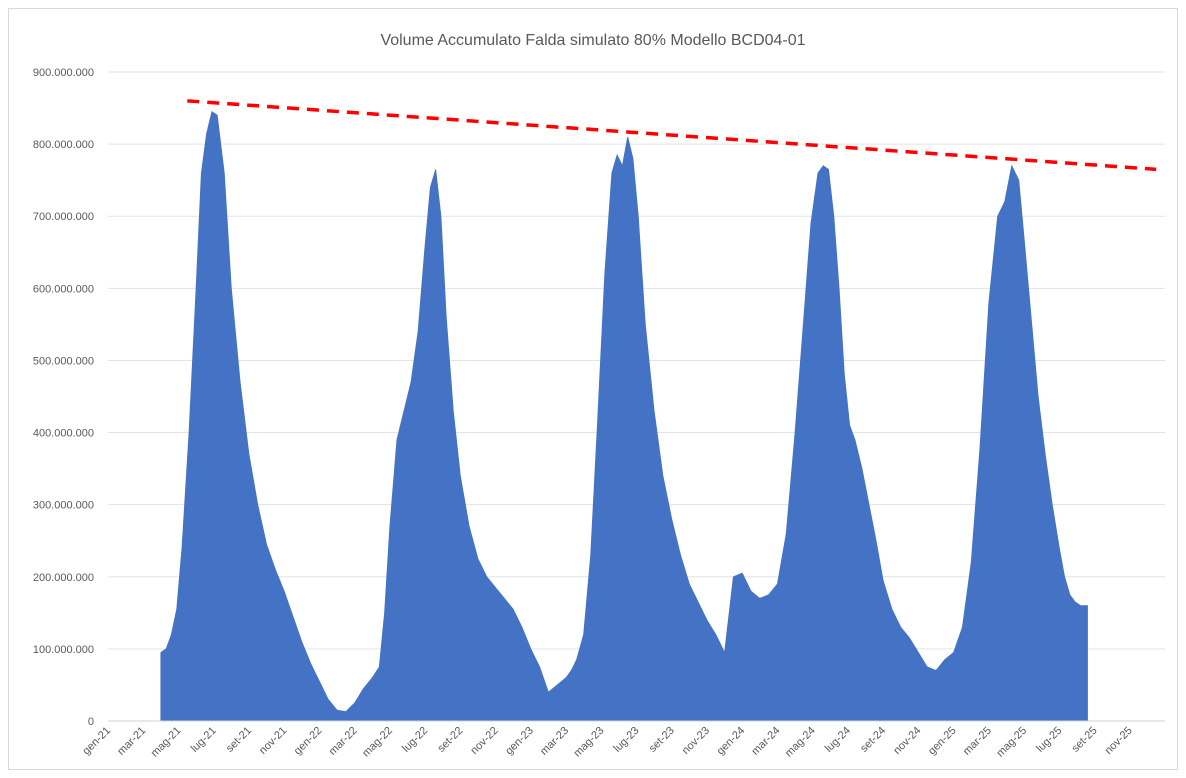 This screenshot has height=778, width=1186. I want to click on x-tick-label: nov-21, so click(273, 741).